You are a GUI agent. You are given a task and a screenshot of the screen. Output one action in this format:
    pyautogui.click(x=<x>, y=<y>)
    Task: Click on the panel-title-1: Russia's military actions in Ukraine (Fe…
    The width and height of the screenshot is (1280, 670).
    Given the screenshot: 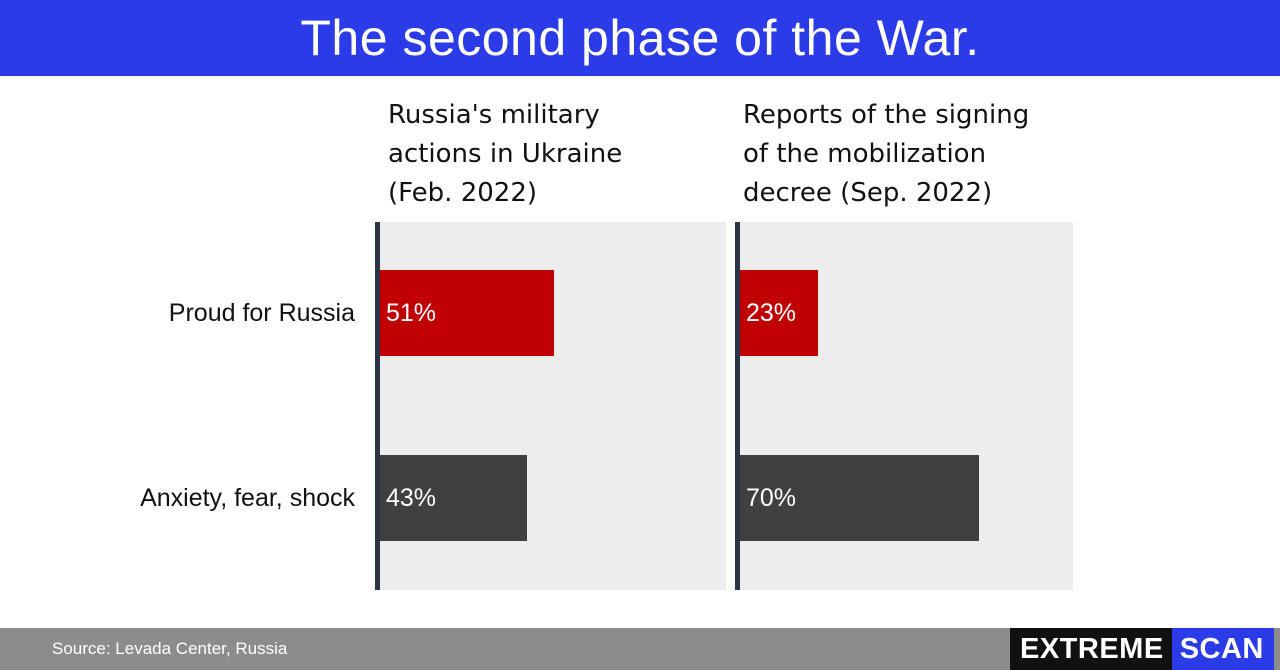 What is the action you would take?
    pyautogui.click(x=553, y=154)
    